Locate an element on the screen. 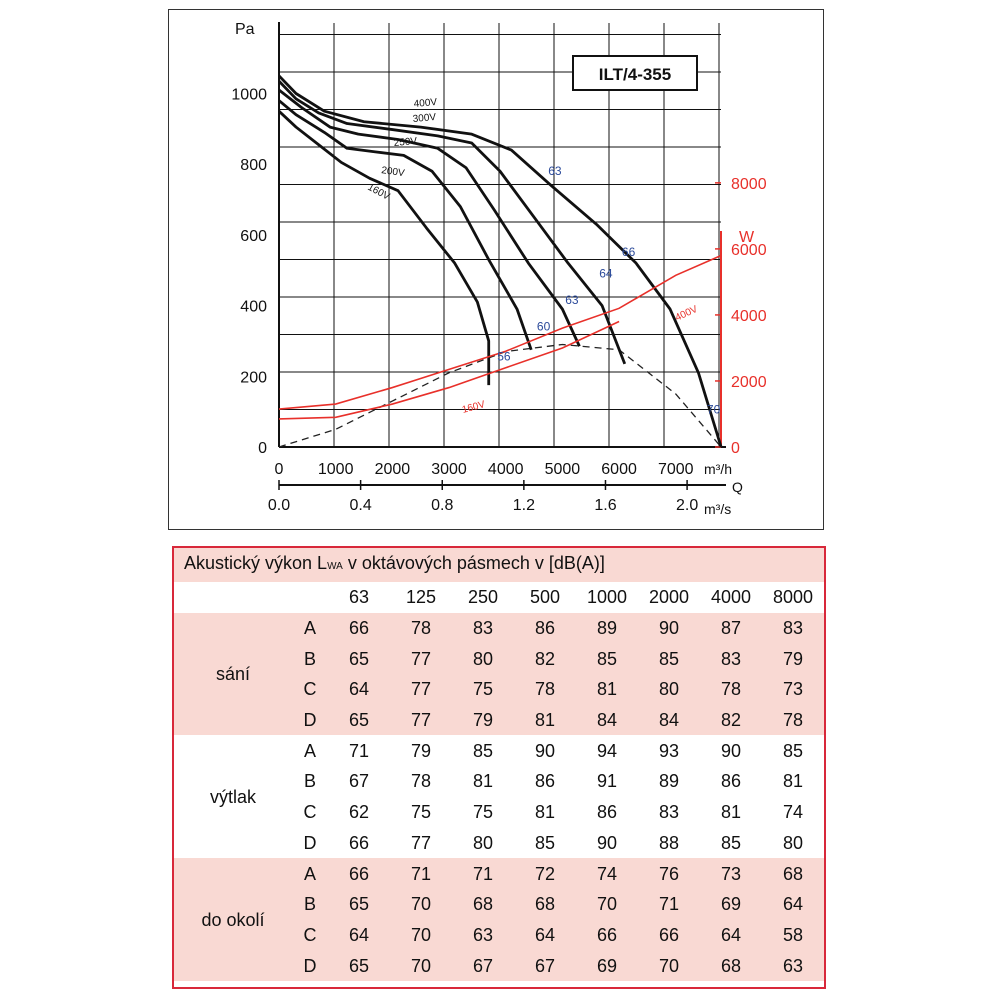  x-label-q: Q is located at coordinates (737, 487).